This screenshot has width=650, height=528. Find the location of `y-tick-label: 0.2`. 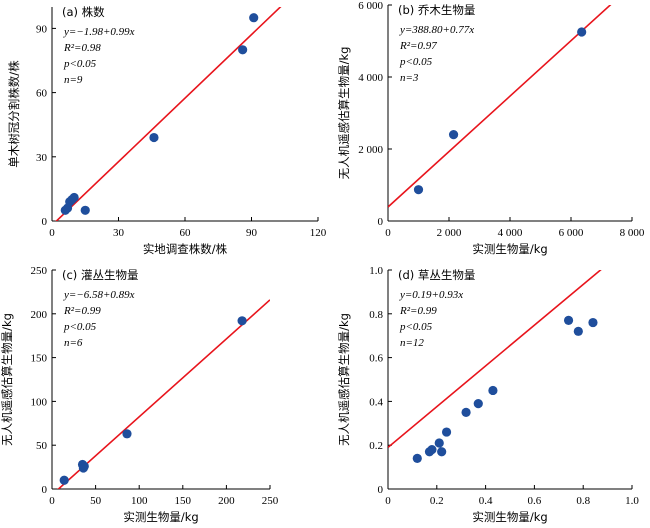

y-tick-label: 0.2 is located at coordinates (376, 446).